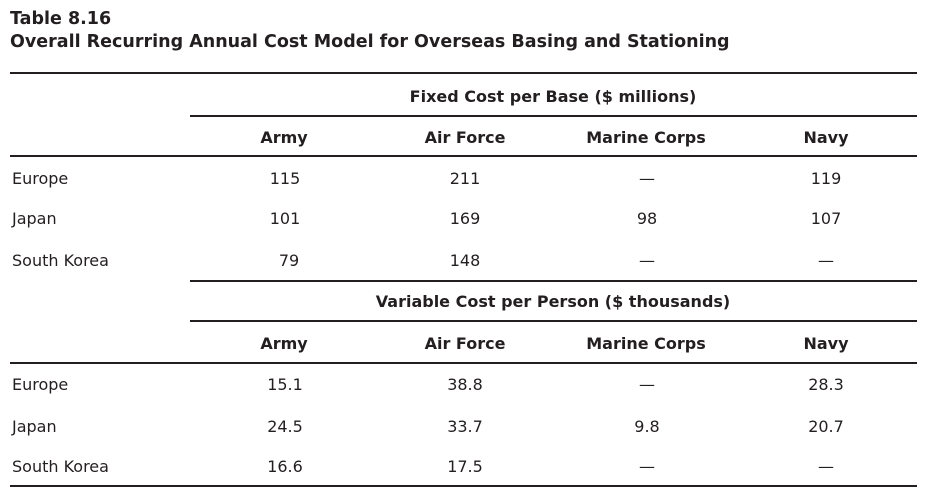 Image resolution: width=927 pixels, height=499 pixels. Describe the element at coordinates (61, 19) in the screenshot. I see `table-number: Table 8.16` at that location.